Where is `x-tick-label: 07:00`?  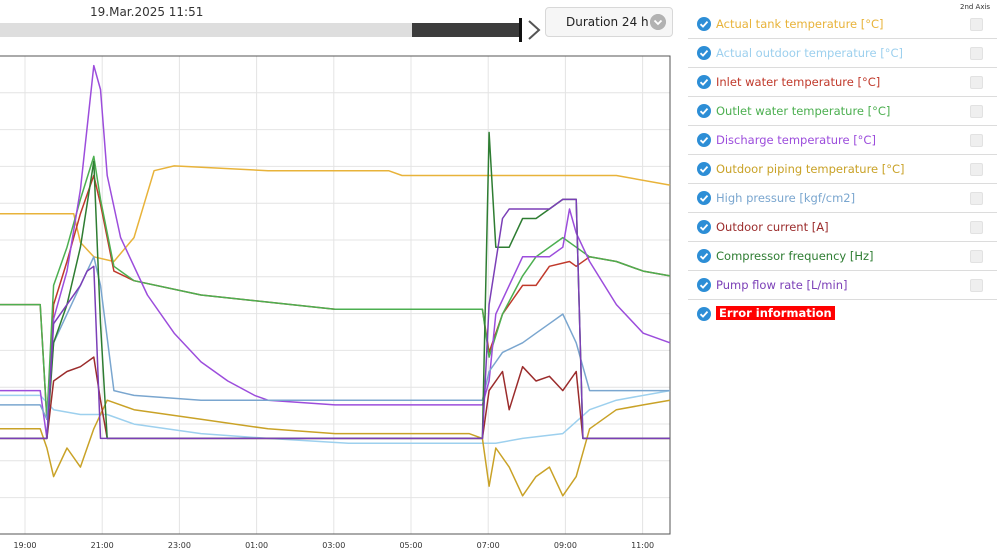
x-tick-label: 07:00 is located at coordinates (488, 545).